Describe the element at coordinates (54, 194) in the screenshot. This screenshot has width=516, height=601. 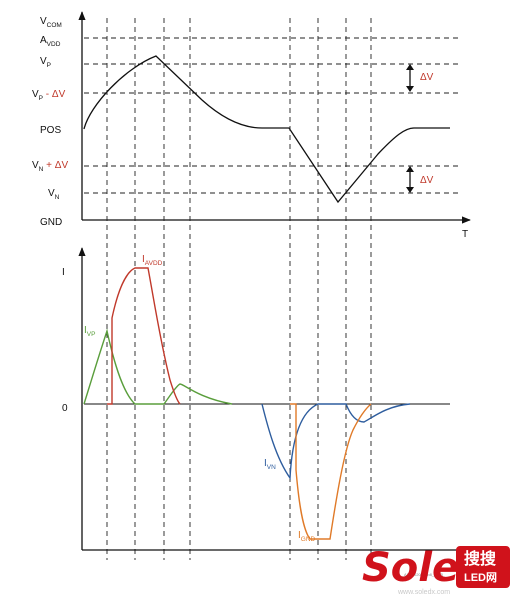
I see `vn-label: VN` at that location.